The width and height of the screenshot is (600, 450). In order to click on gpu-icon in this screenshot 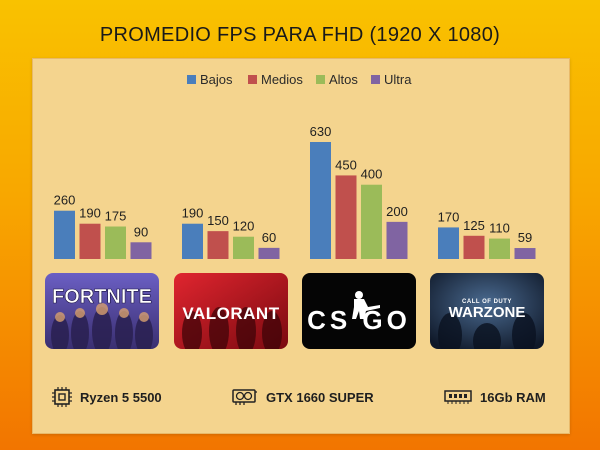, I will do `click(245, 397)`.